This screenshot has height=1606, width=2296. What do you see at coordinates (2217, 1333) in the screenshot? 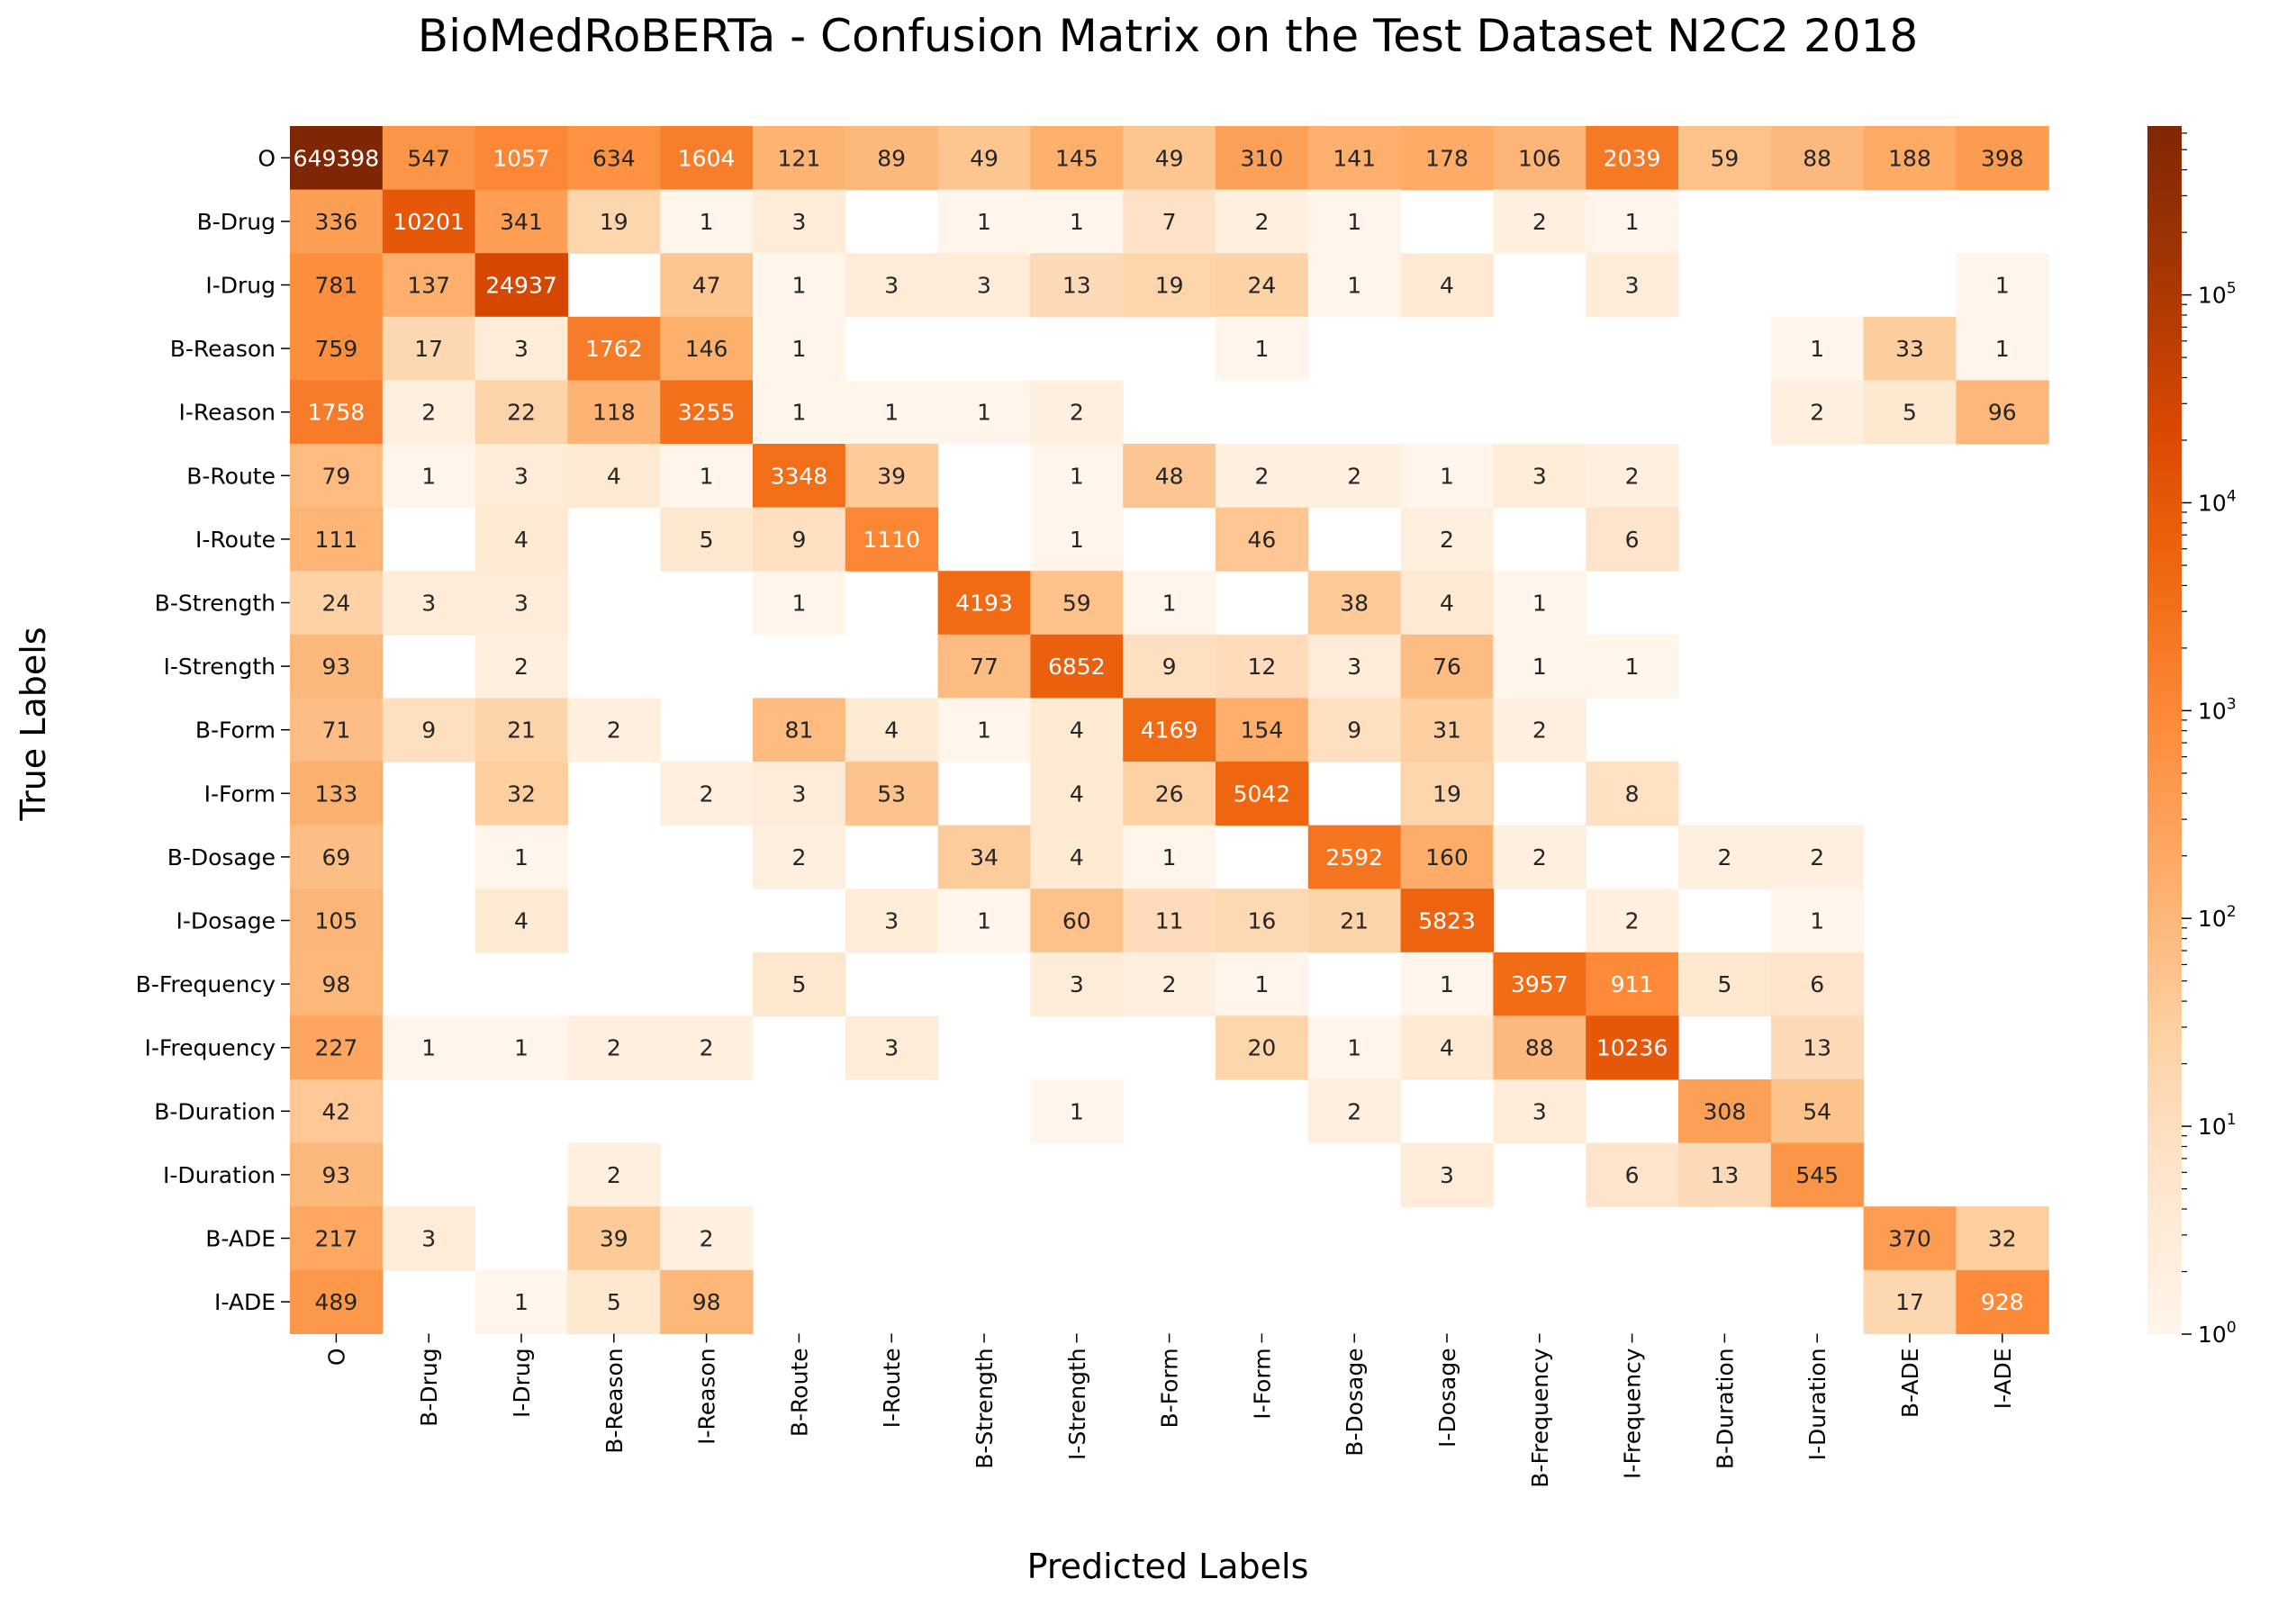
I see `colorbar-tick-label: 100` at bounding box center [2217, 1333].